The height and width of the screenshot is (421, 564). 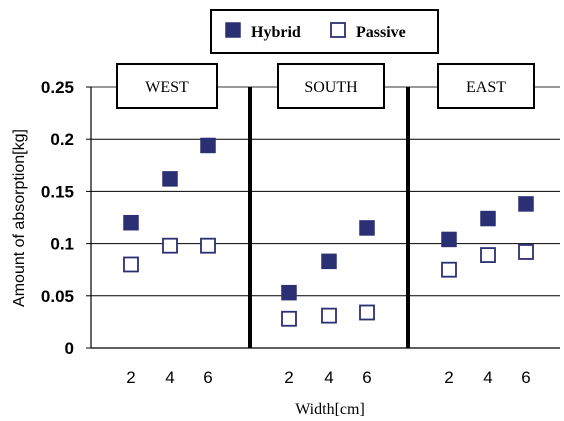 I want to click on x-axis-label: Width[cm], so click(x=330, y=409).